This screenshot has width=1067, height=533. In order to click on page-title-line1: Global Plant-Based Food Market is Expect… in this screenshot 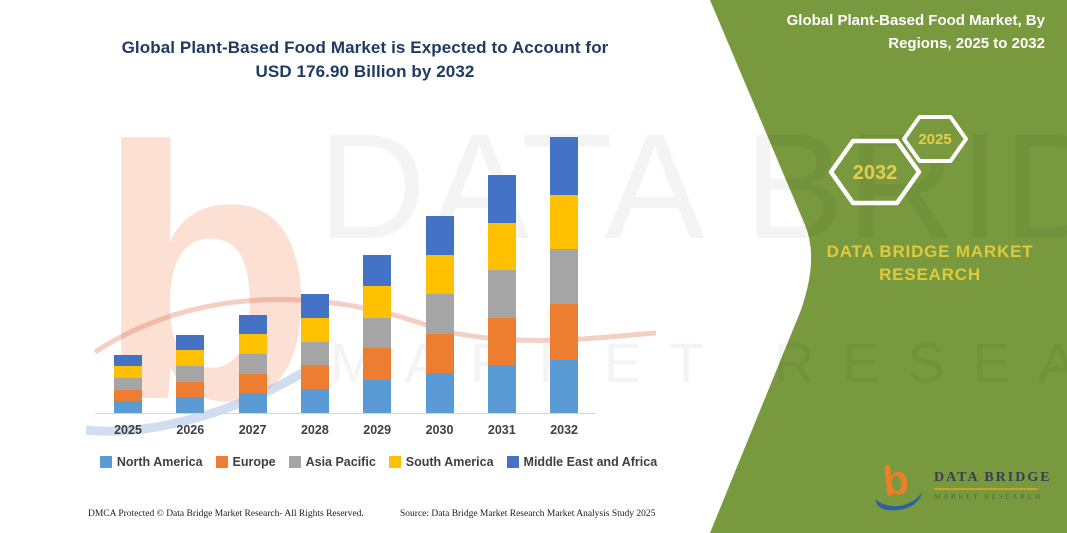, I will do `click(365, 47)`.